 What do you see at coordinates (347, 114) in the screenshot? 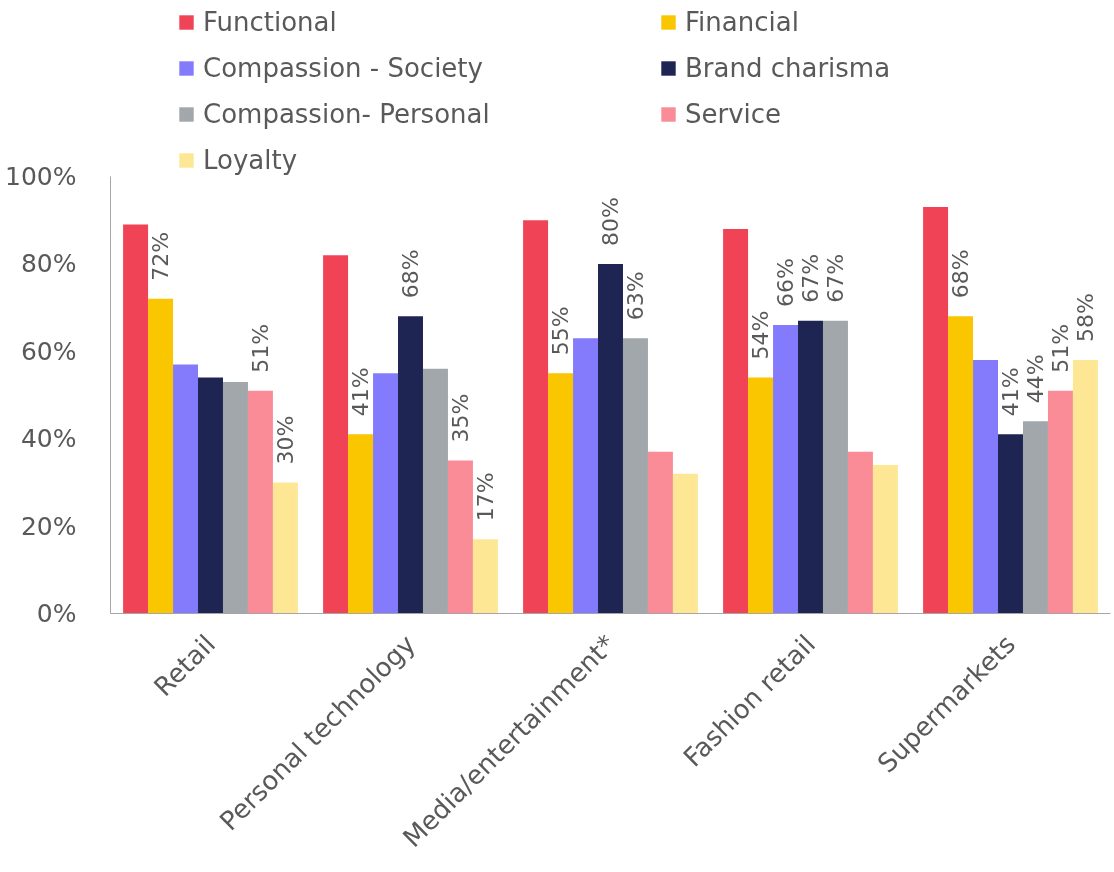
I see `legend-label: Compassion- Personal` at bounding box center [347, 114].